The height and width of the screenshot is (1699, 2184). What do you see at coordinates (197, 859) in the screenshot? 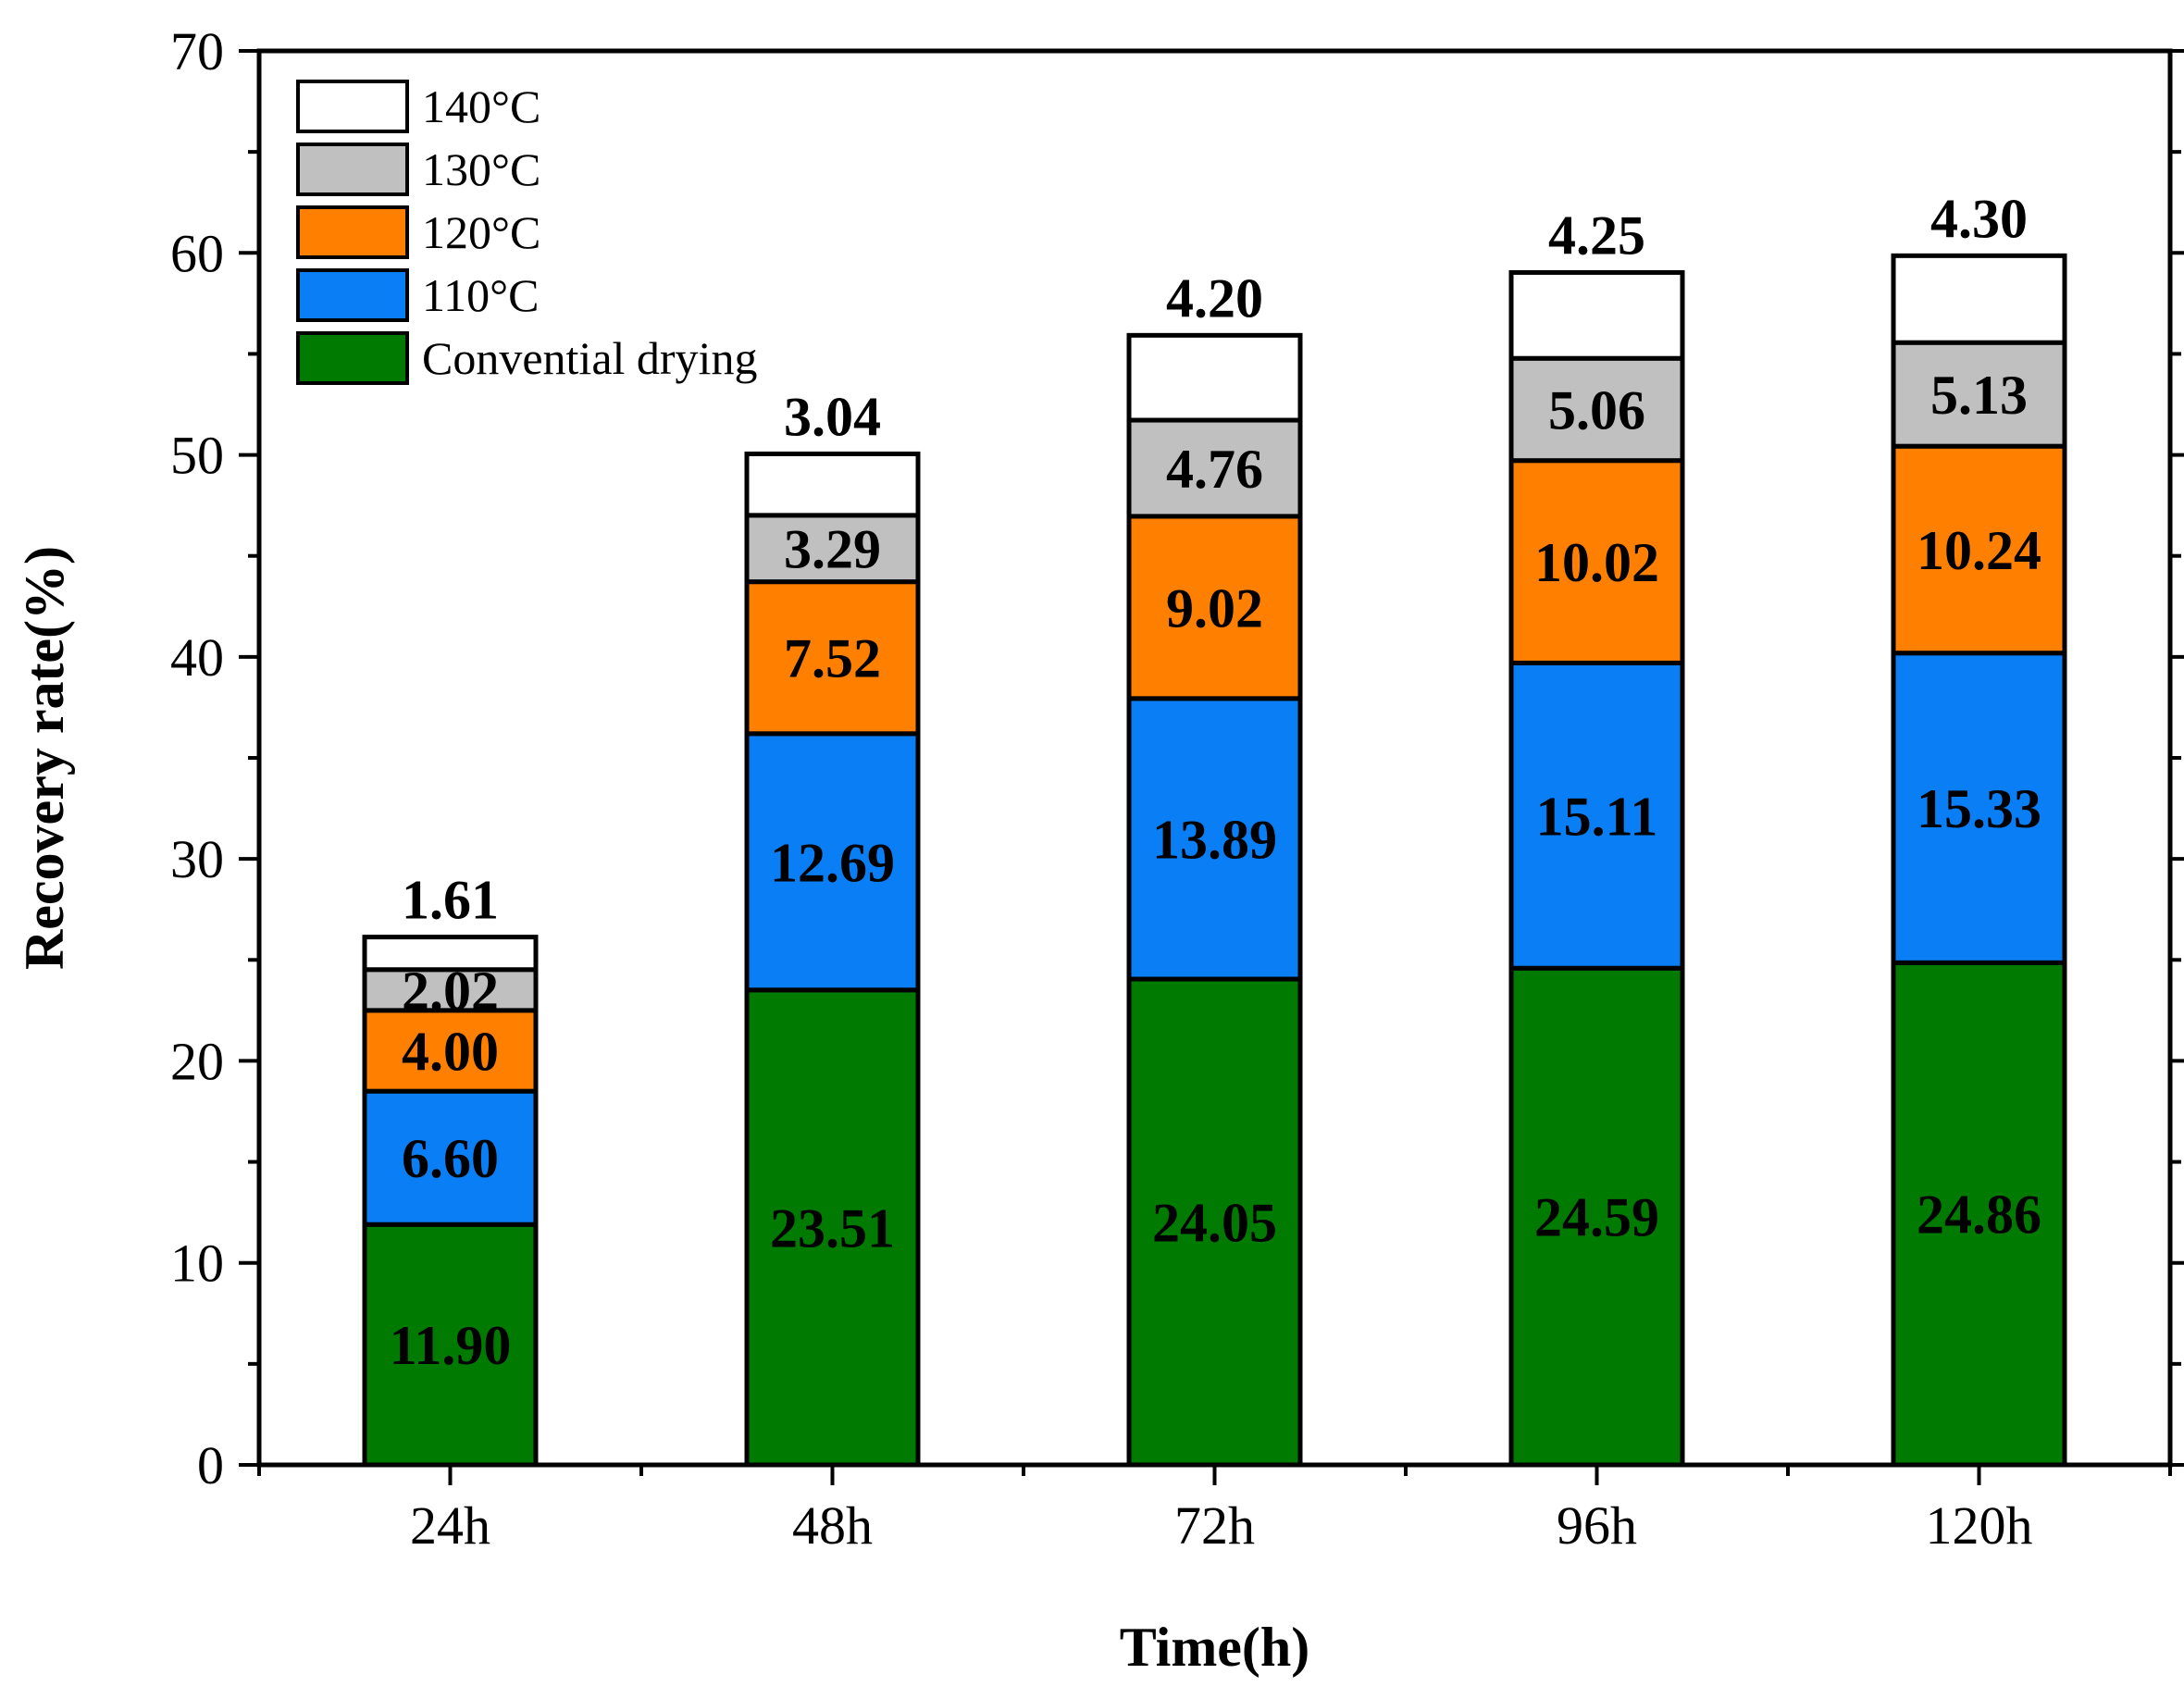
I see `y-tick-label: 30` at bounding box center [197, 859].